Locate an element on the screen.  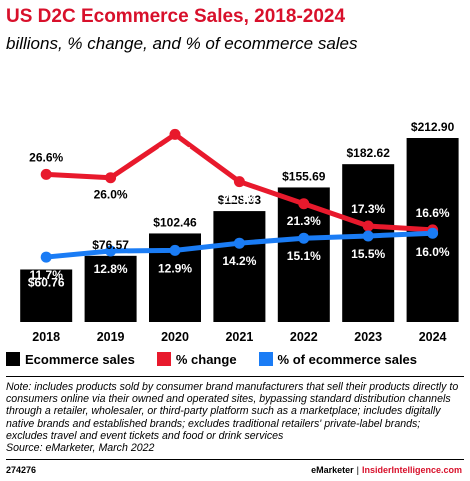
legend-swatch-ecommerce-sales is located at coordinates (13, 359).